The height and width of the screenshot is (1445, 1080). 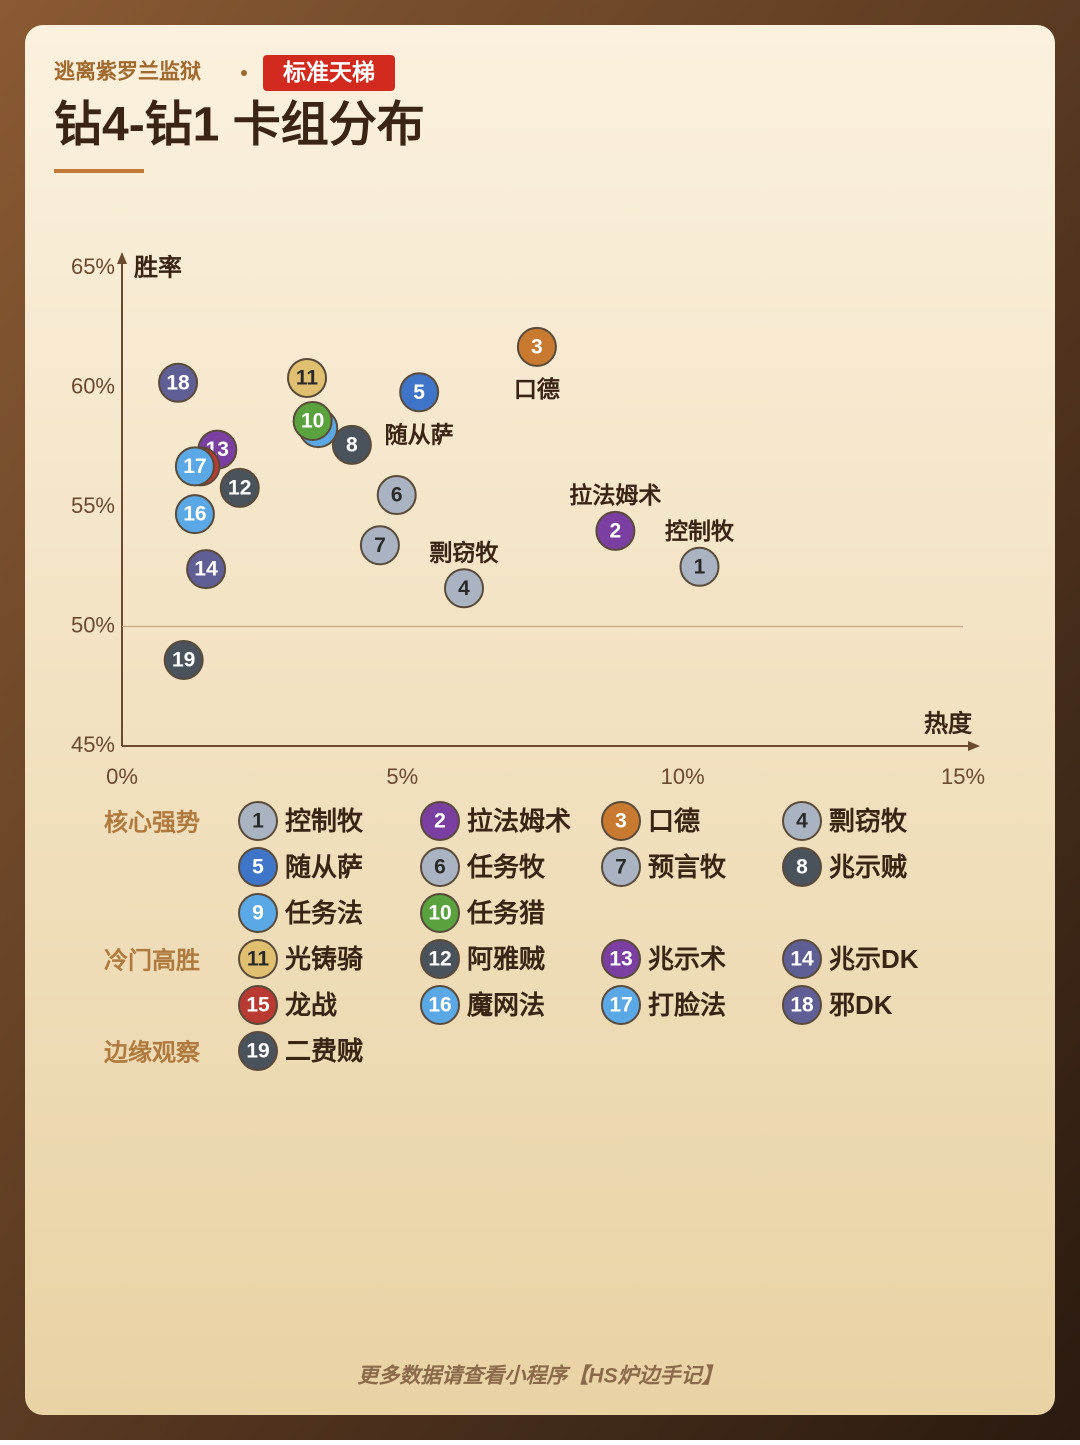 What do you see at coordinates (99, 171) in the screenshot?
I see `title-underline` at bounding box center [99, 171].